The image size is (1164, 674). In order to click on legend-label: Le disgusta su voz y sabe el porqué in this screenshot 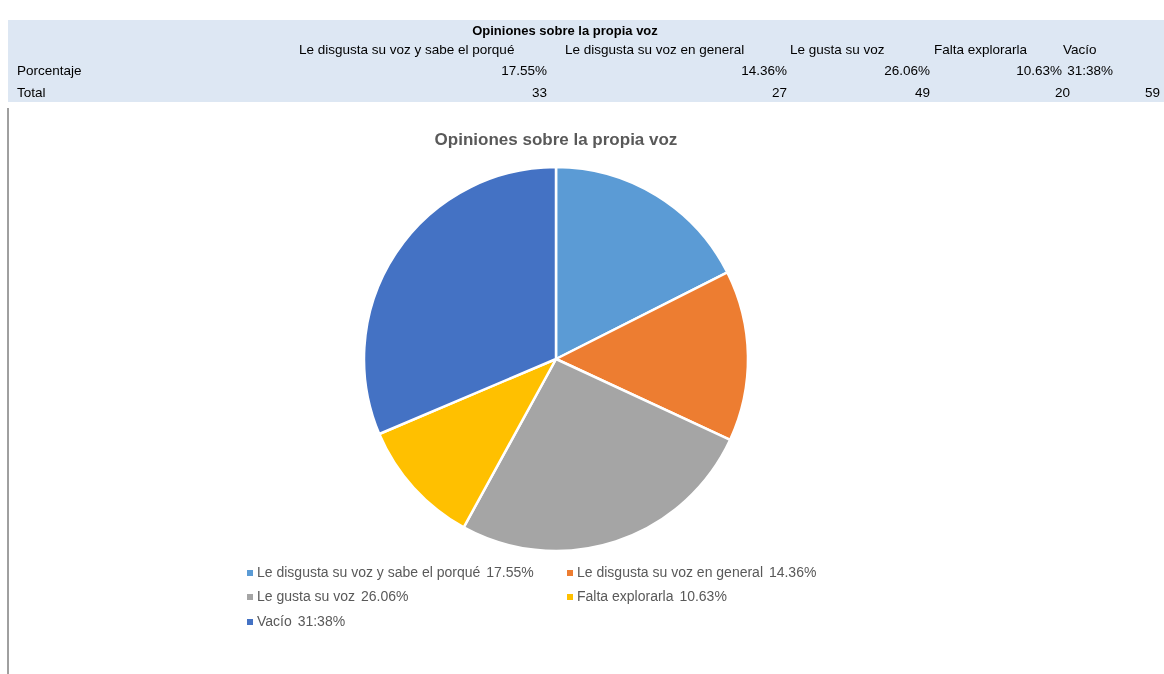, I will do `click(369, 572)`.